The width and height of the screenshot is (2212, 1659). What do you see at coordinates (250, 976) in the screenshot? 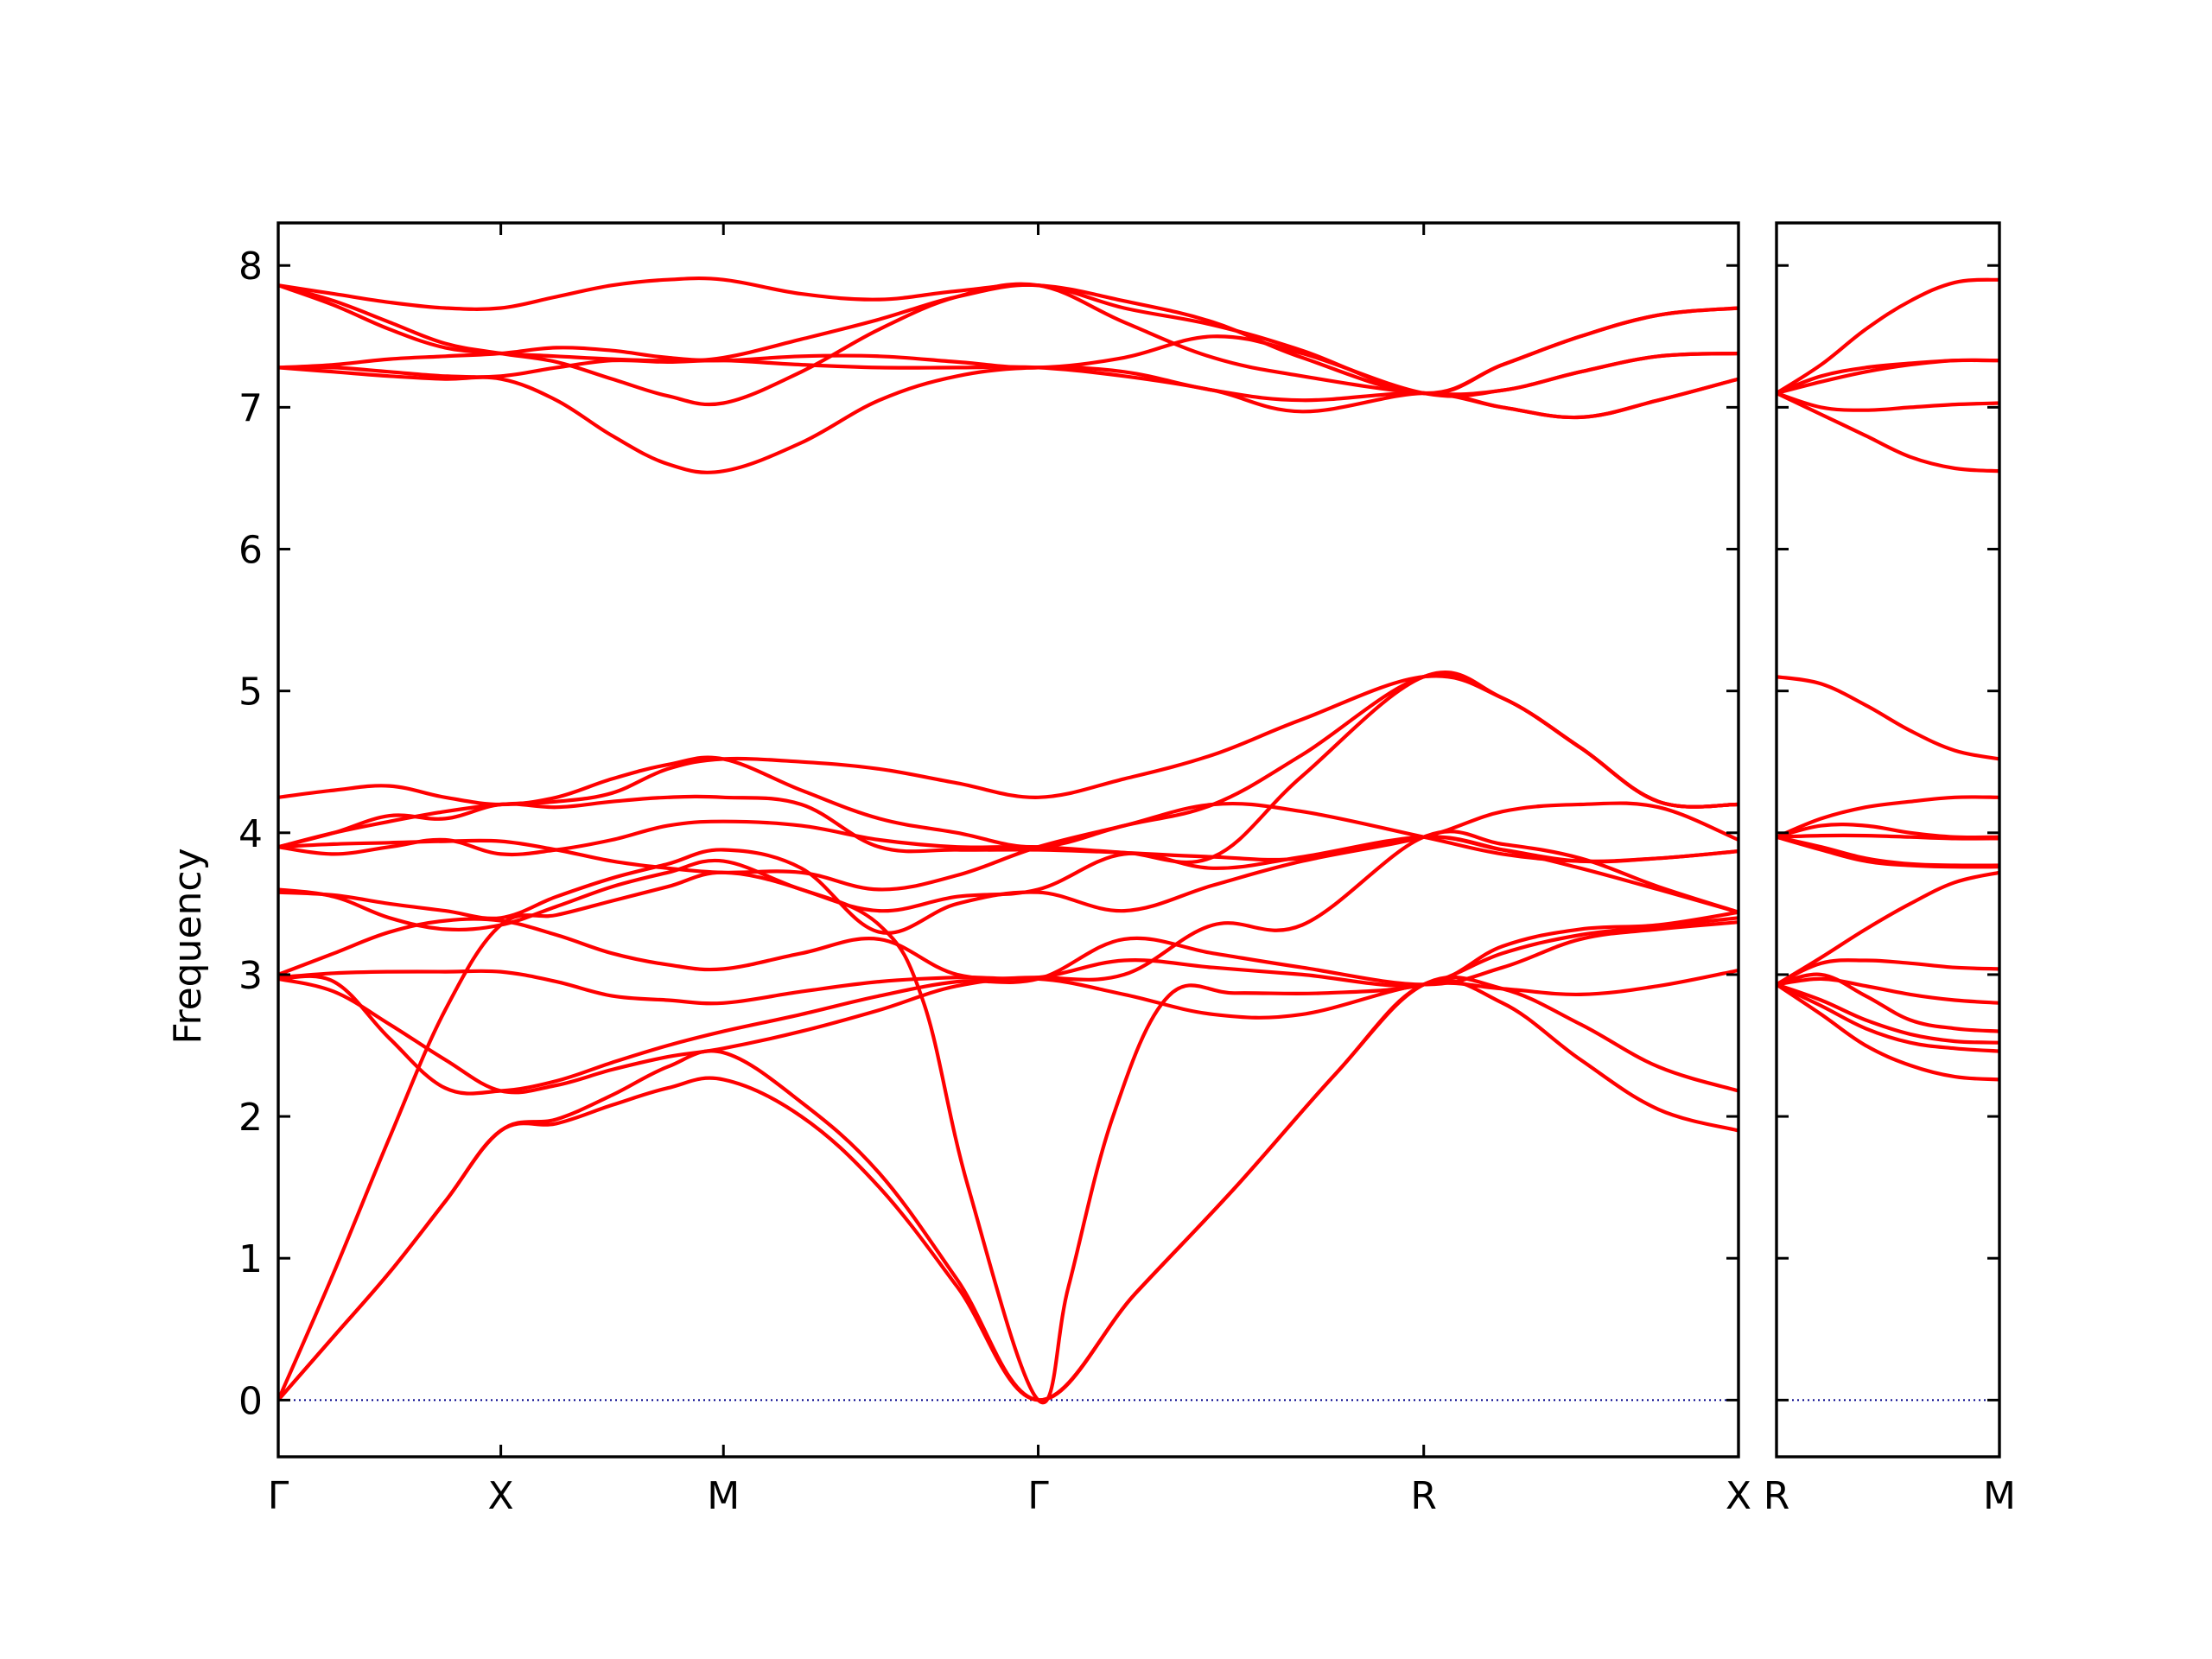
I see `y-tick-label: 3` at bounding box center [250, 976].